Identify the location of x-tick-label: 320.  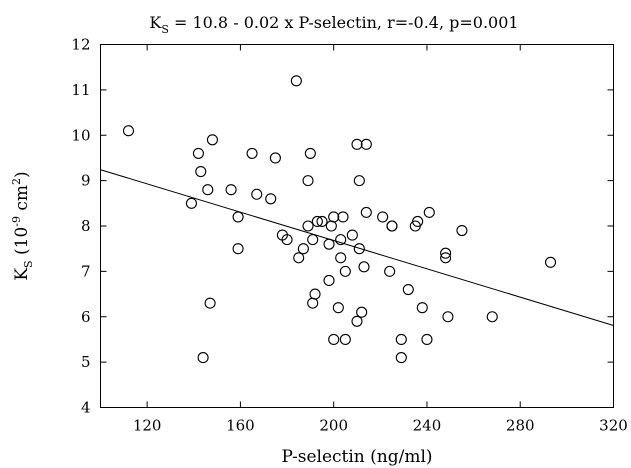
(613, 426).